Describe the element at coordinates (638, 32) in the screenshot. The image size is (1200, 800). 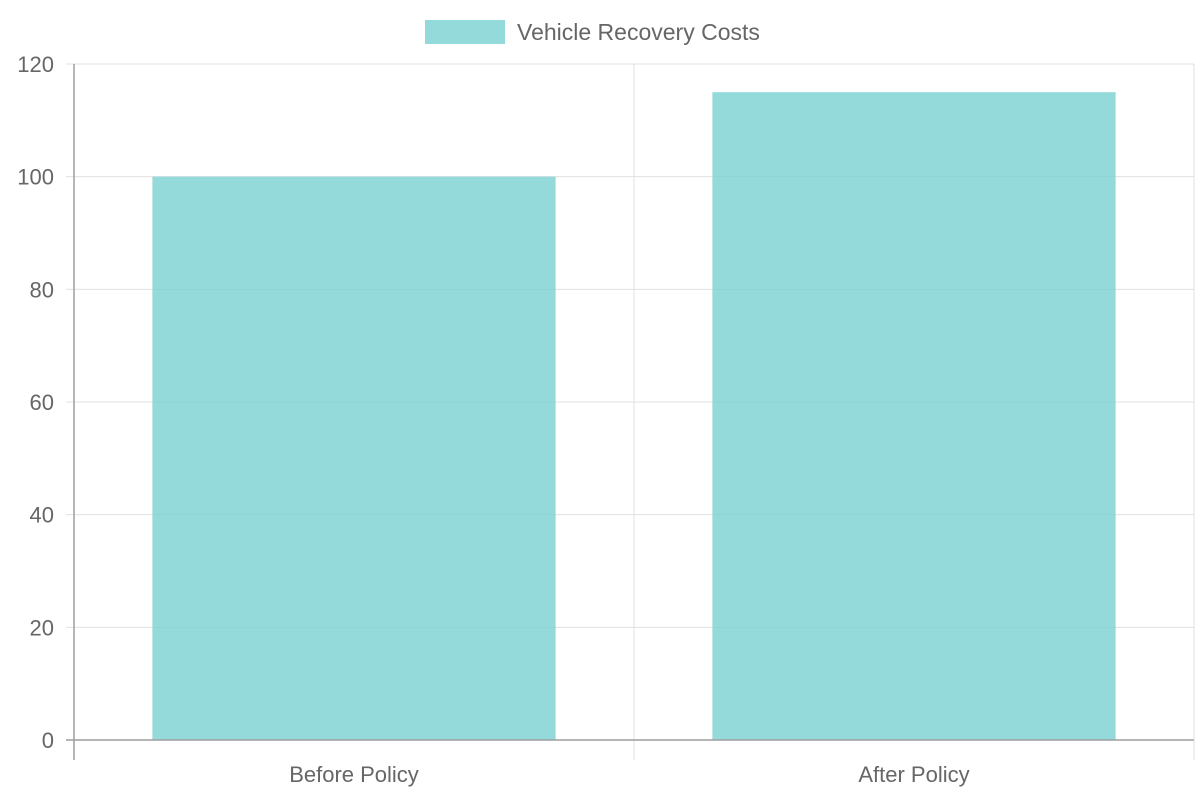
I see `legend-label: Vehicle Recovery Costs` at that location.